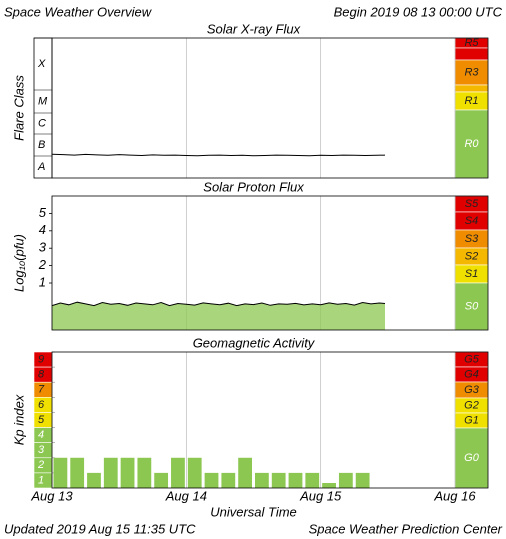 The height and width of the screenshot is (539, 506). I want to click on x-tick-label: Aug 16, so click(454, 495).